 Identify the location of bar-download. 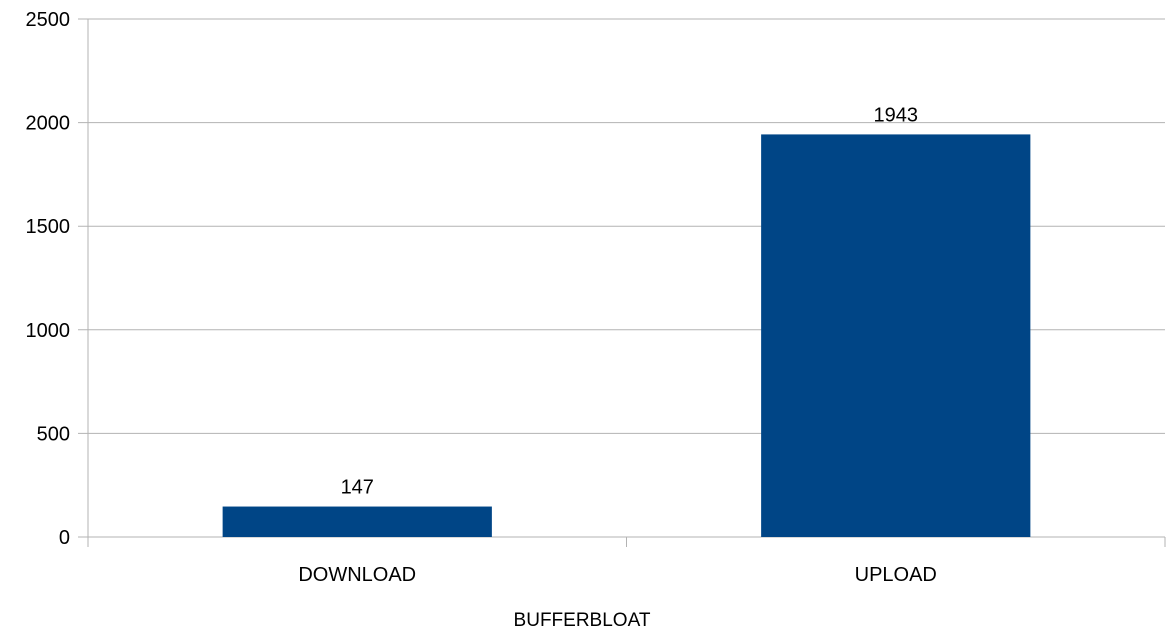
(357, 521).